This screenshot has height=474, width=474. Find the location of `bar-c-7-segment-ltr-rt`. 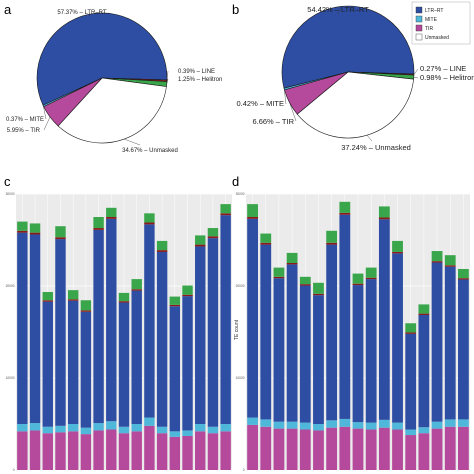

bar-c-7-segment-ltr-rt is located at coordinates (98, 326).